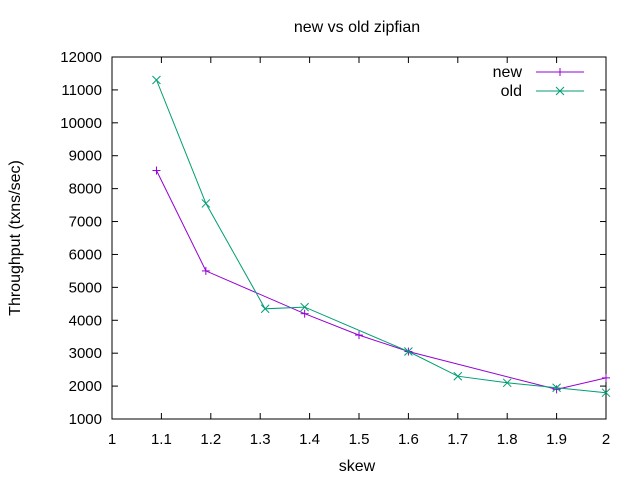  What do you see at coordinates (85, 189) in the screenshot?
I see `y-tick-label: 8000` at bounding box center [85, 189].